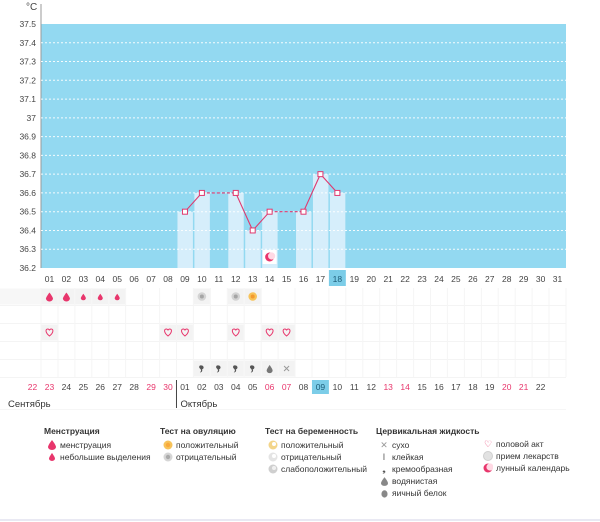 The image size is (600, 522). Describe the element at coordinates (558, 279) in the screenshot. I see `x-day-label: 31` at that location.